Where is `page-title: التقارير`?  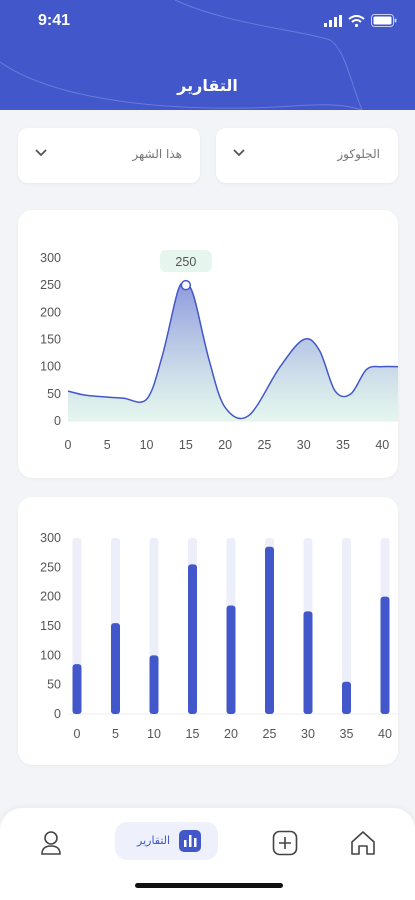
page-title: التقارير is located at coordinates (207, 85).